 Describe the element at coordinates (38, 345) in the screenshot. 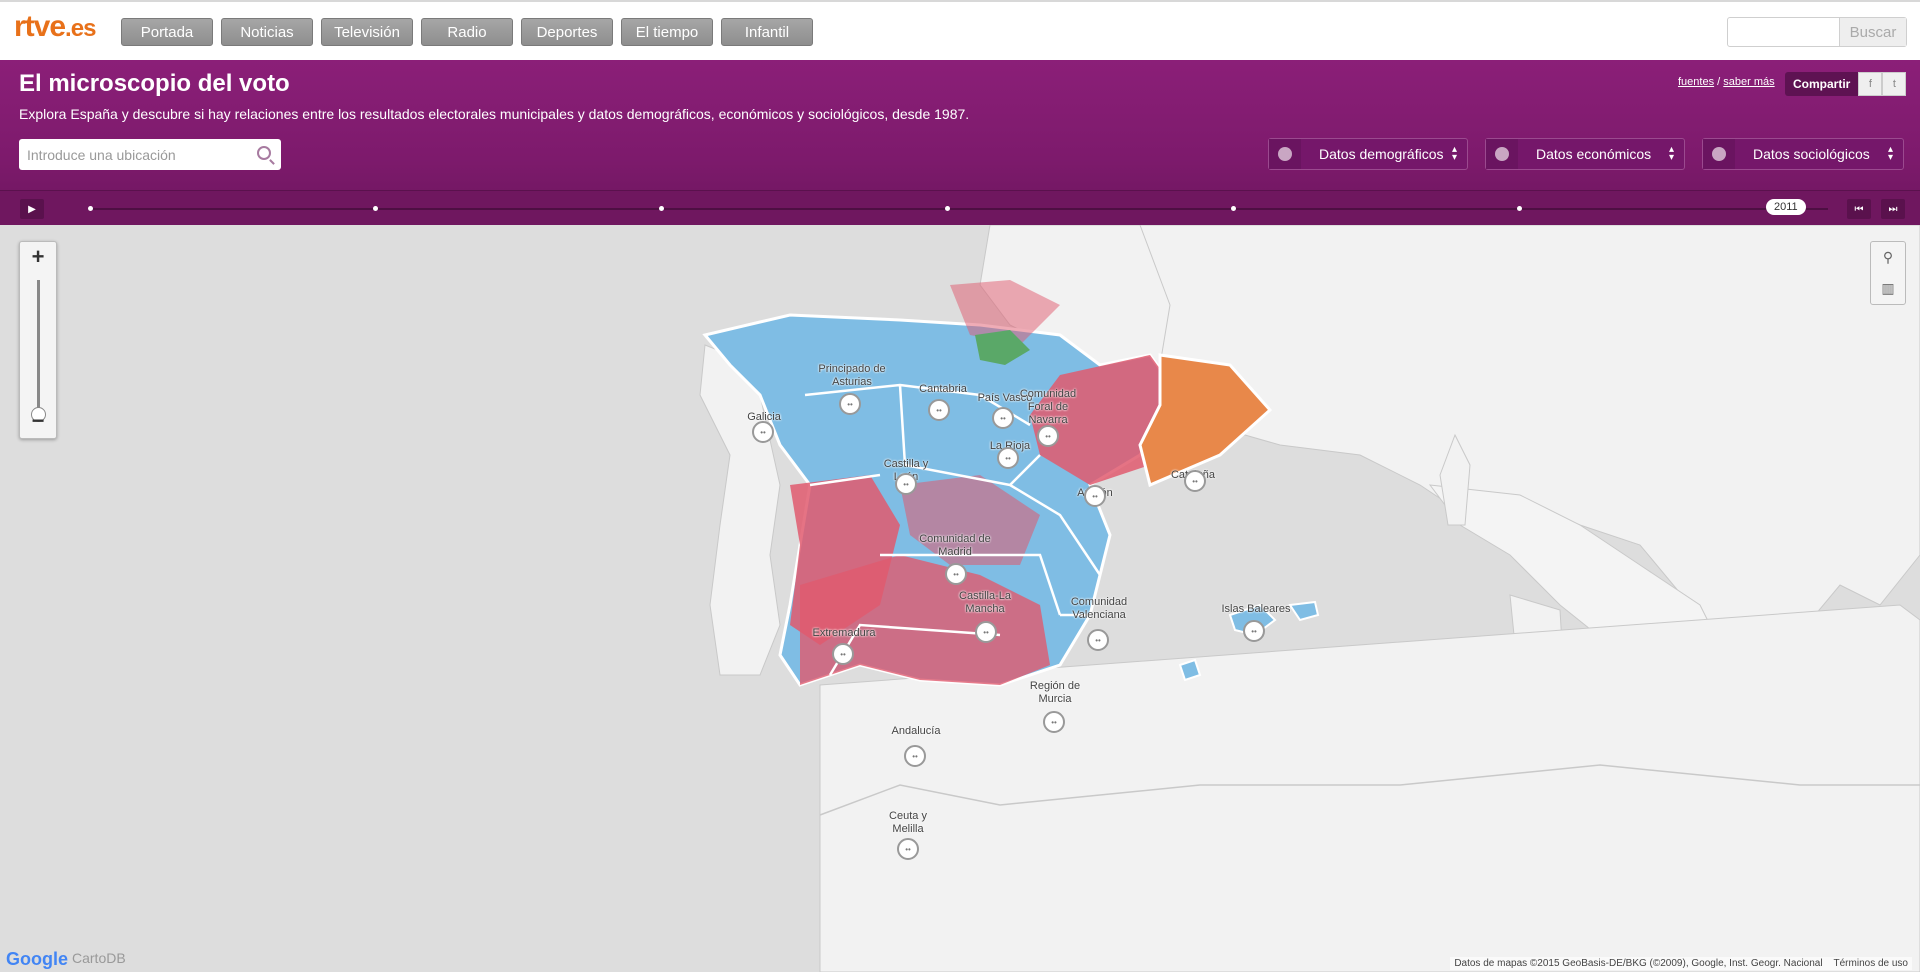

I see `zoom-slider-rail` at that location.